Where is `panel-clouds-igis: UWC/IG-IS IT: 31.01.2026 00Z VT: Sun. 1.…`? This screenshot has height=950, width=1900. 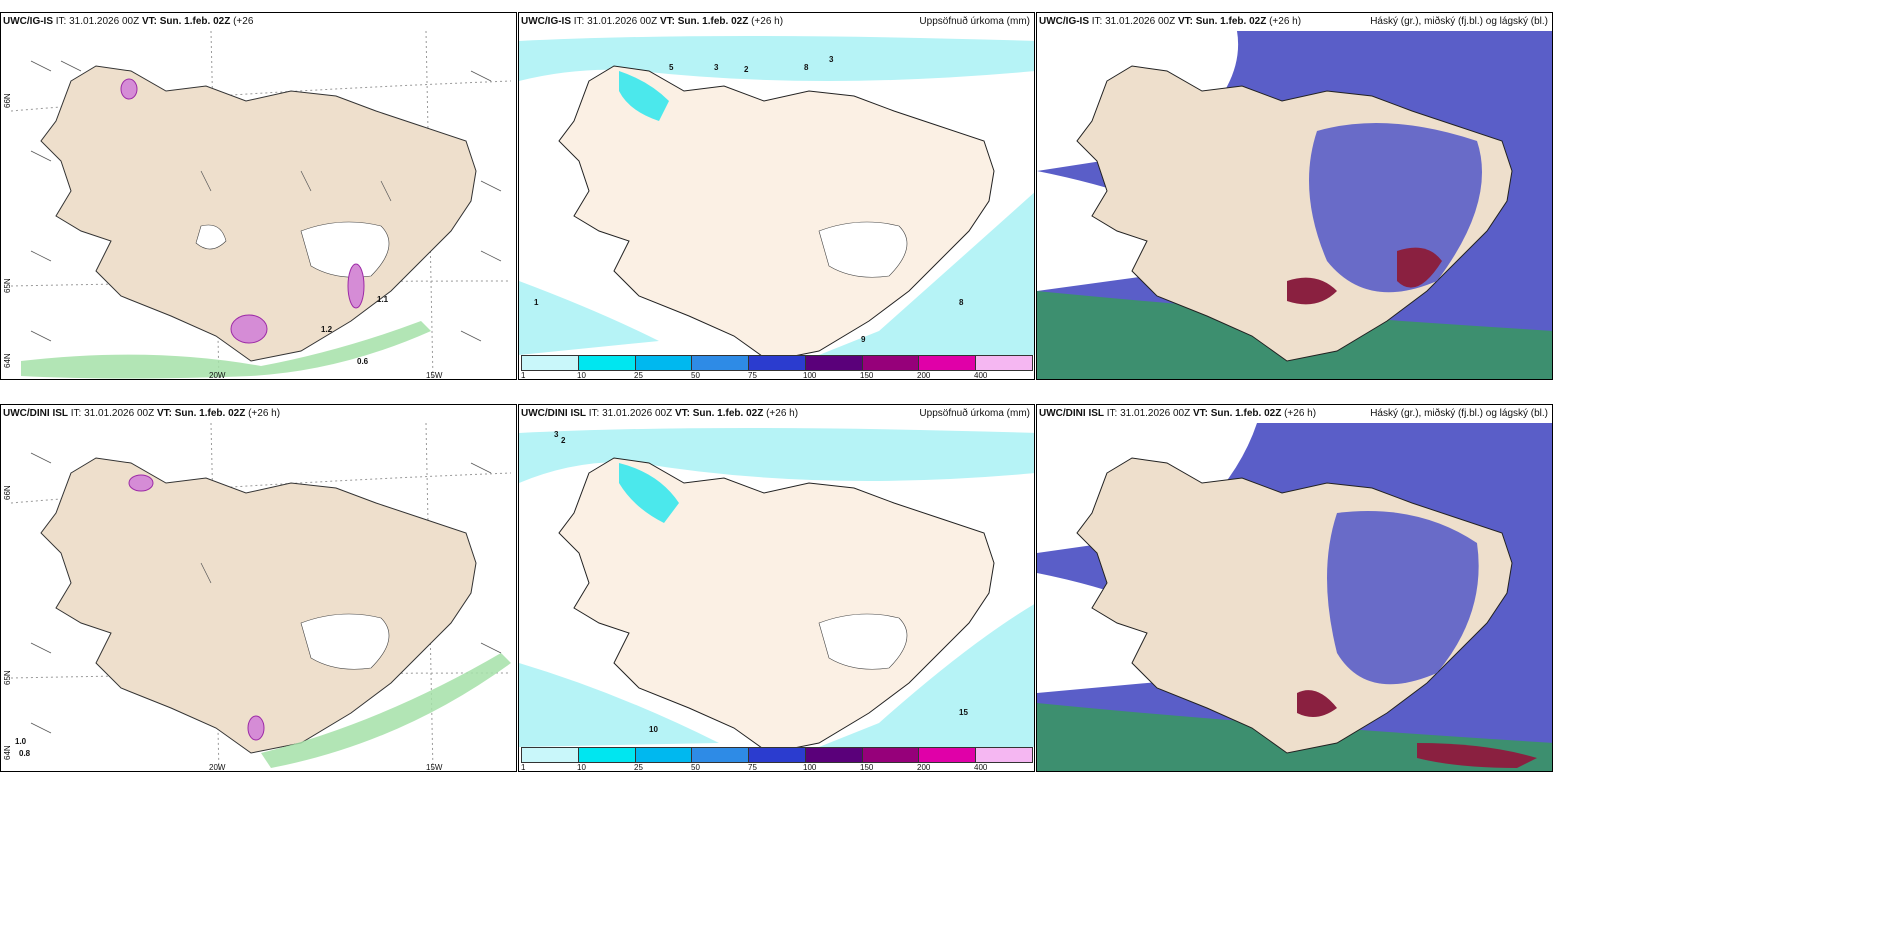 panel-clouds-igis: UWC/IG-IS IT: 31.01.2026 00Z VT: Sun. 1.… is located at coordinates (1294, 196).